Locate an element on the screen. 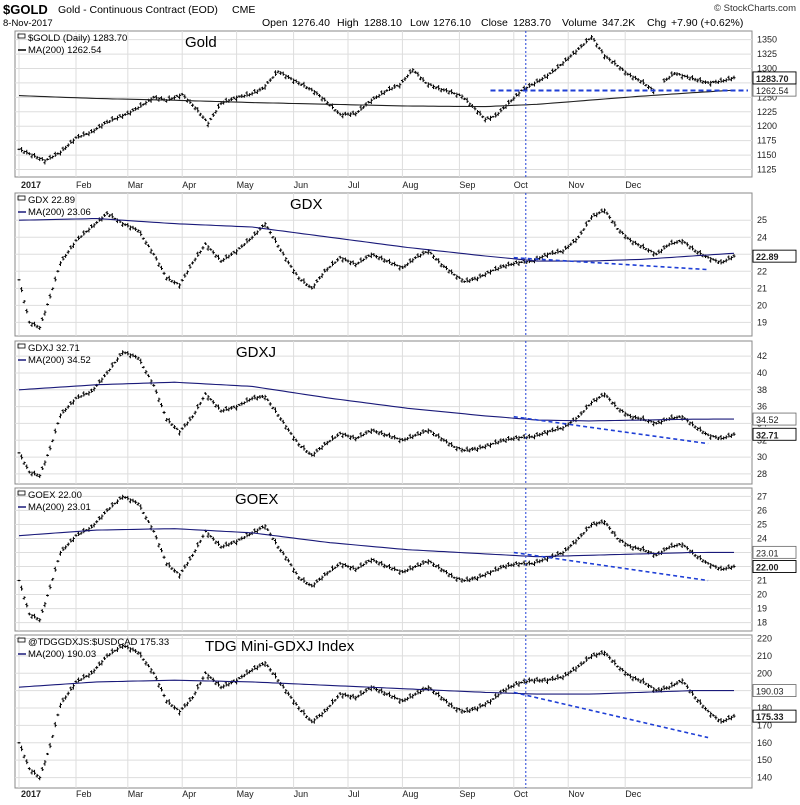 The height and width of the screenshot is (805, 800). x-tick-label: Sep is located at coordinates (467, 794).